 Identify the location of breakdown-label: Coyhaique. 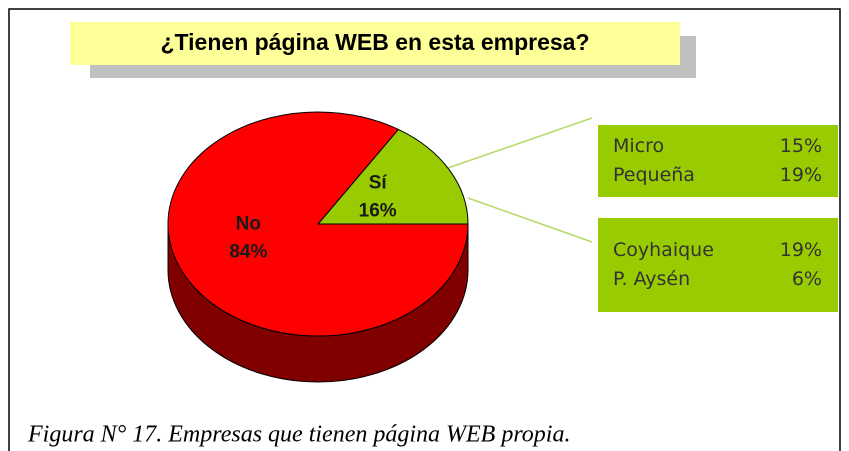
(663, 250).